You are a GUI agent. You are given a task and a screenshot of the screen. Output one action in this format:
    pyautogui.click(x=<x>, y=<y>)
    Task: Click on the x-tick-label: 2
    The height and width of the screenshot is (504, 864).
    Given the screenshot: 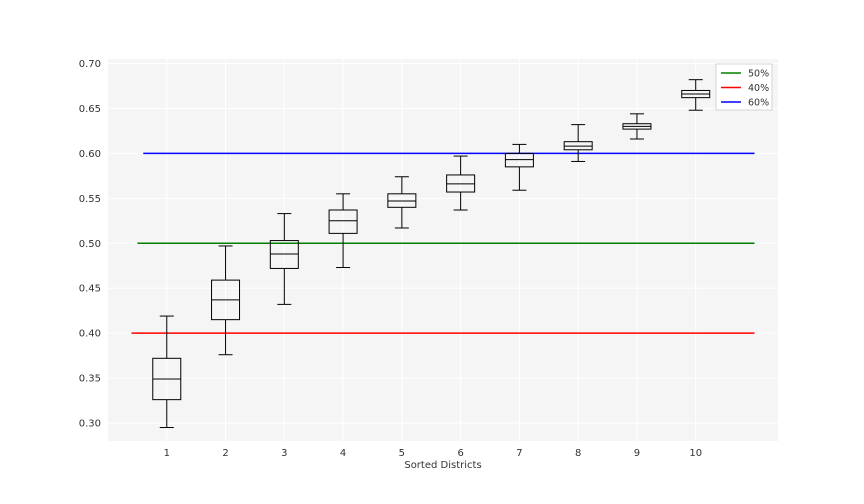 What is the action you would take?
    pyautogui.click(x=225, y=453)
    